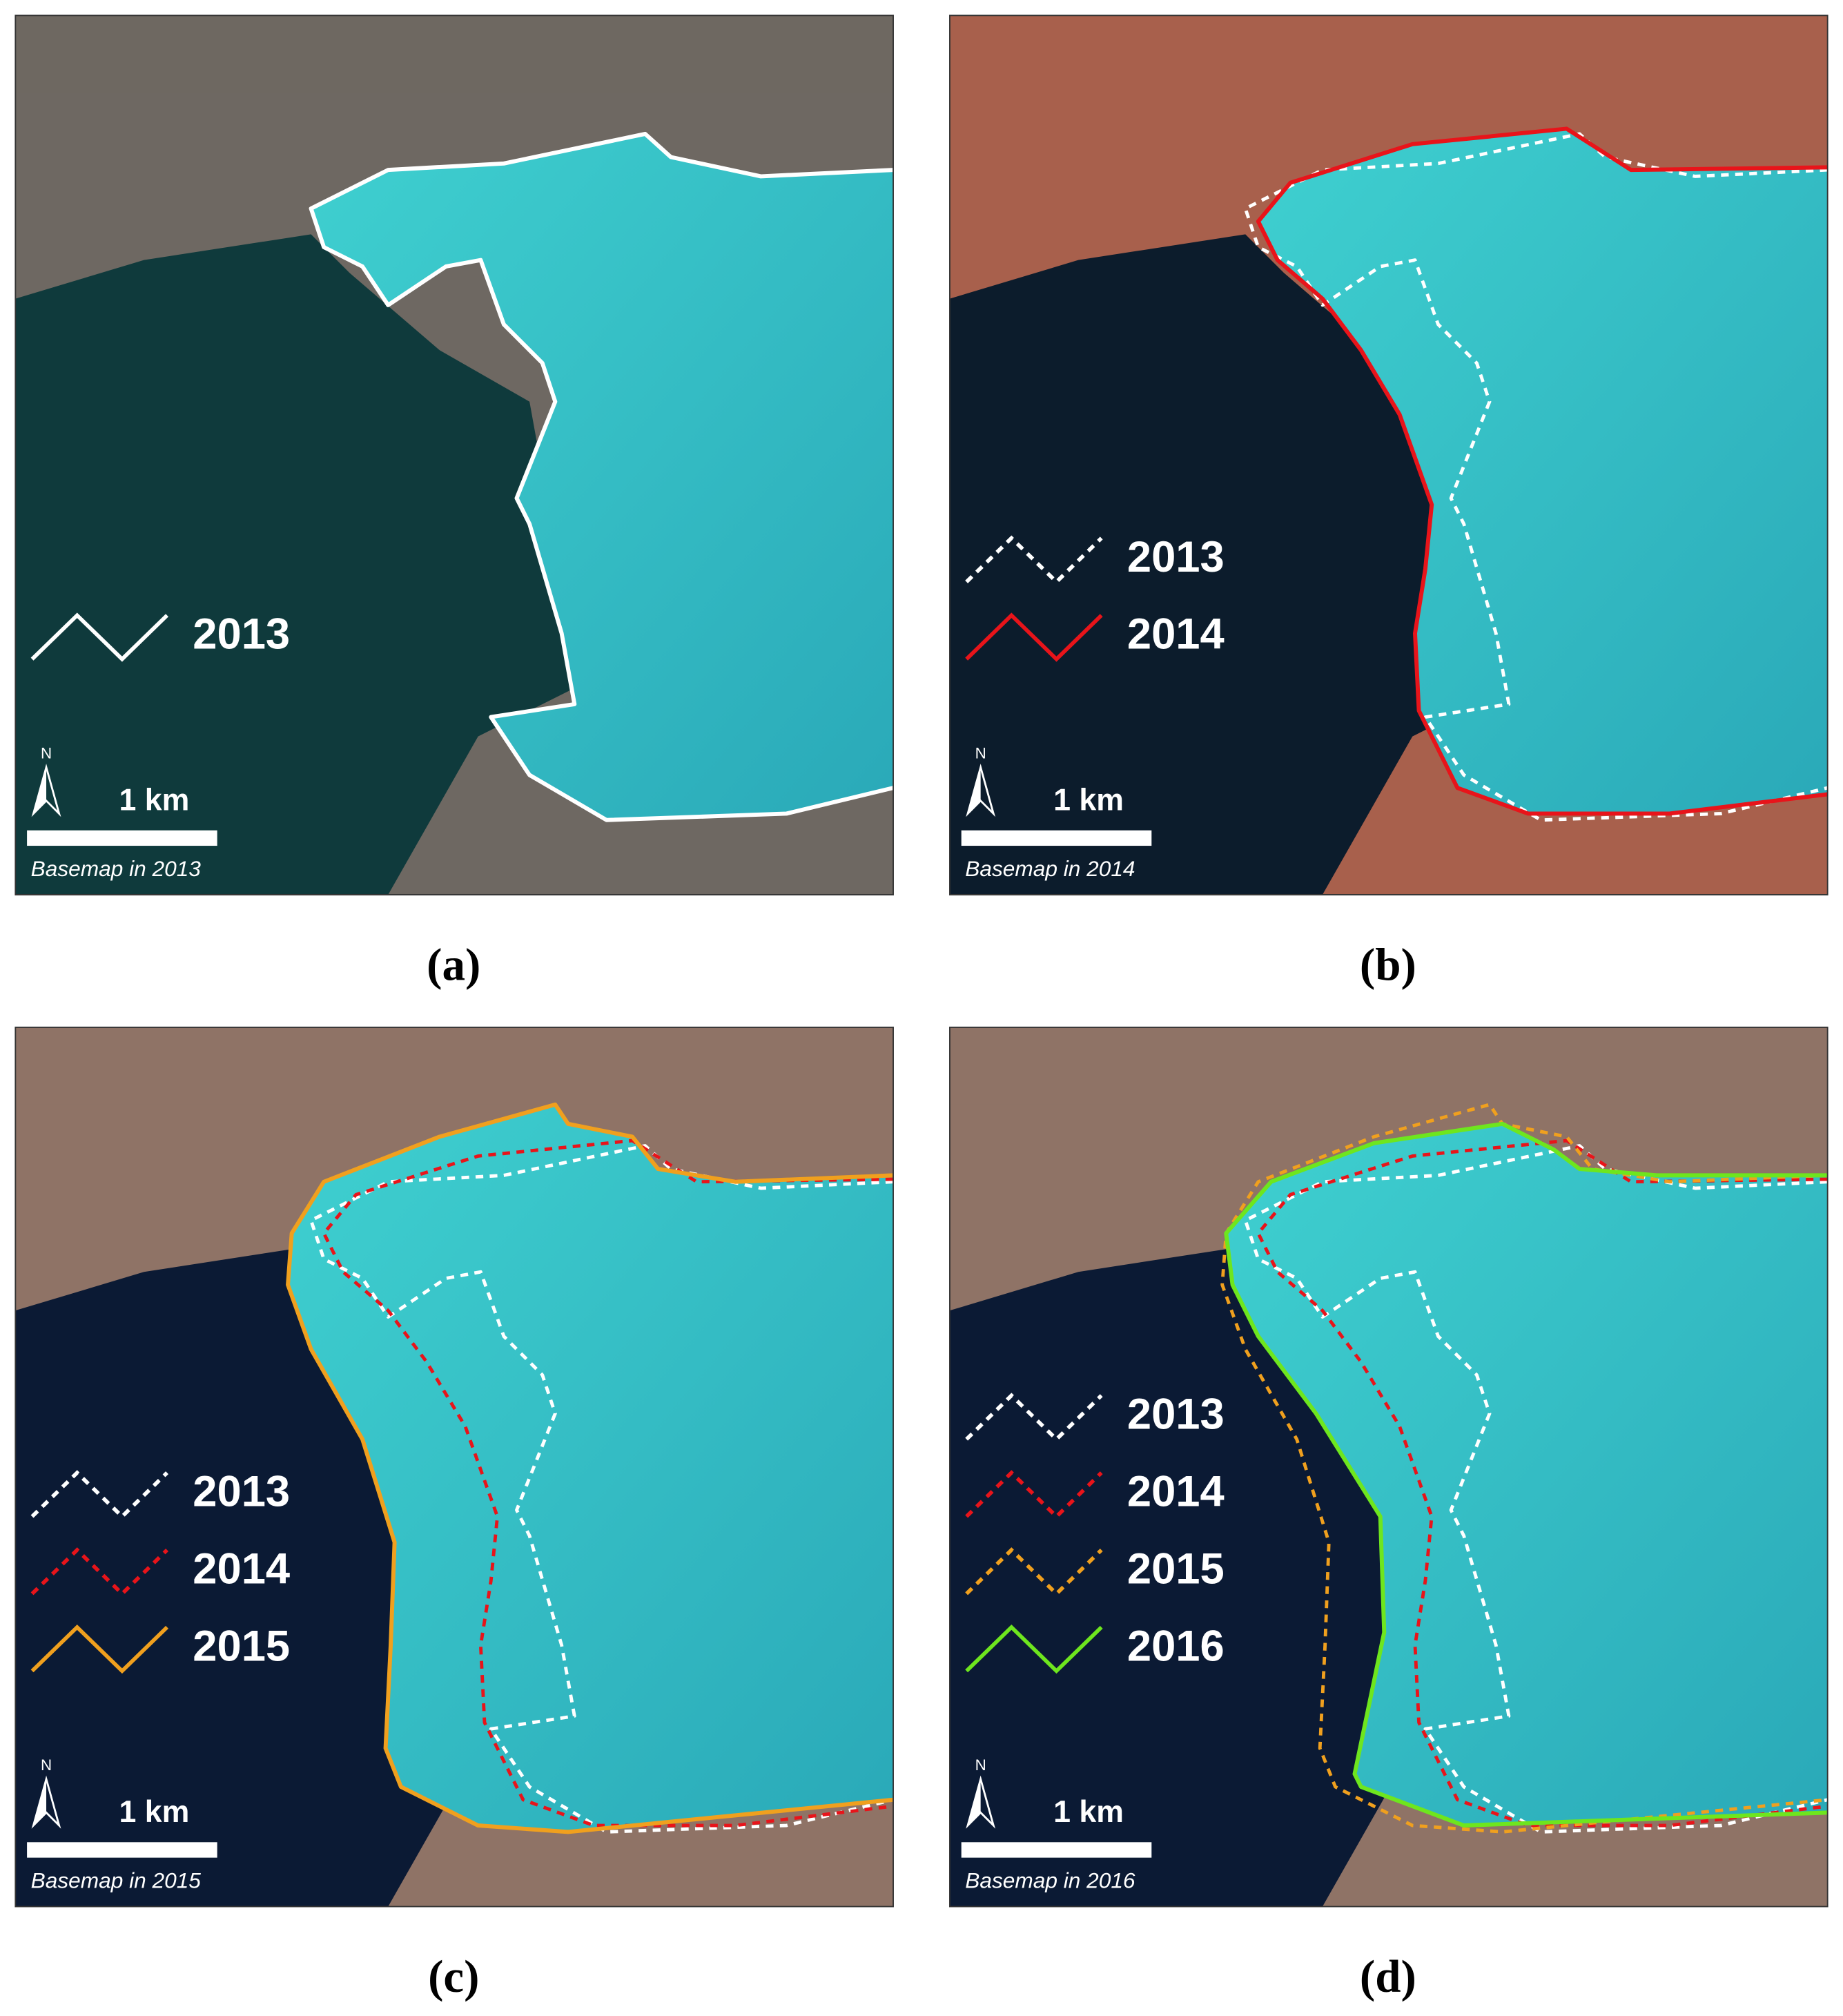 The image size is (1843, 2016). What do you see at coordinates (1388, 964) in the screenshot?
I see `panel-caption: (b)` at bounding box center [1388, 964].